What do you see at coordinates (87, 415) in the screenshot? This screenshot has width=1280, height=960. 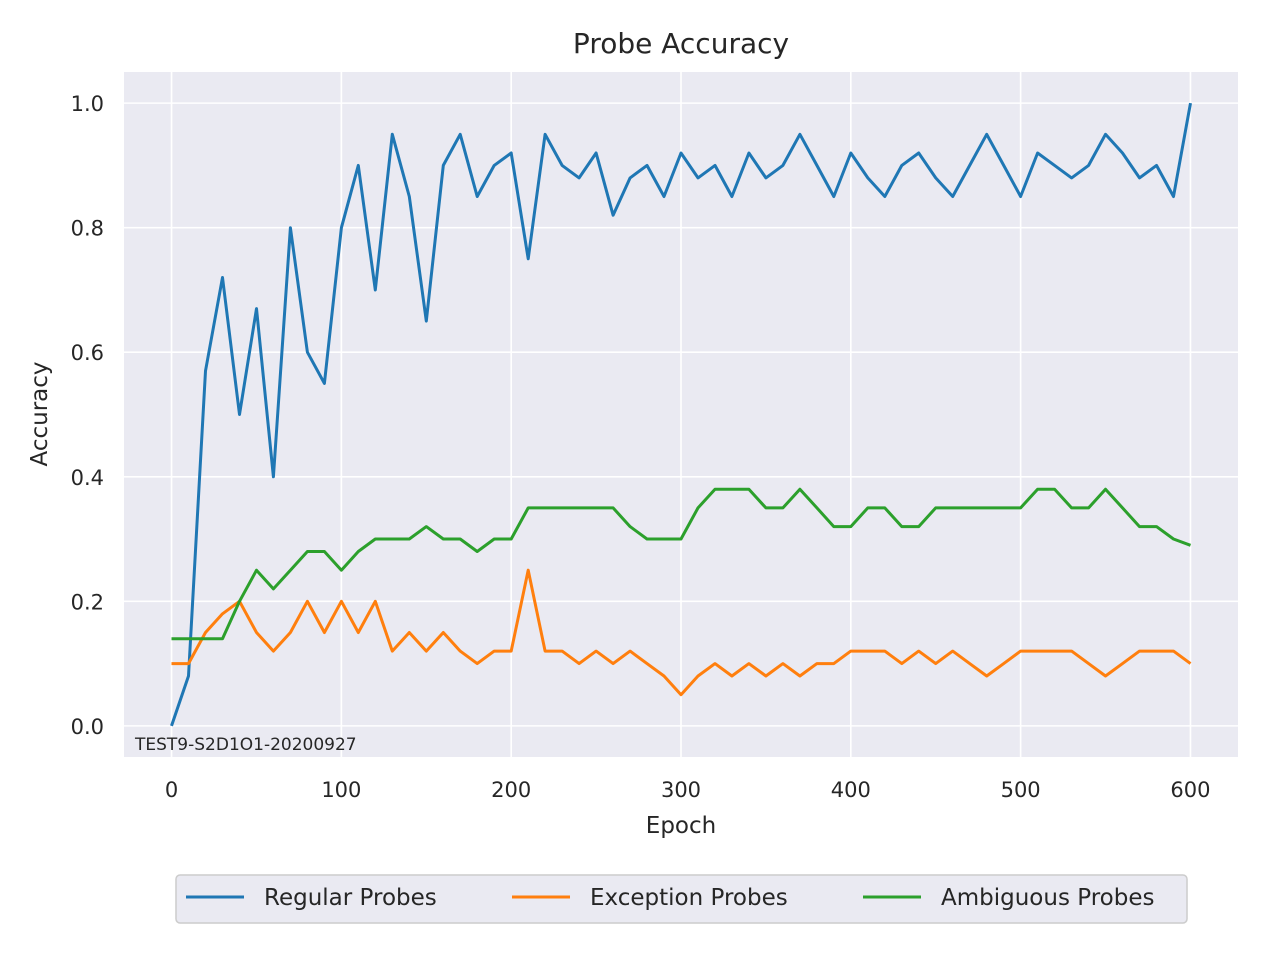 I see `y-tick-labels: 0.0 0.2 0.4 0.6 0.8 1.0` at bounding box center [87, 415].